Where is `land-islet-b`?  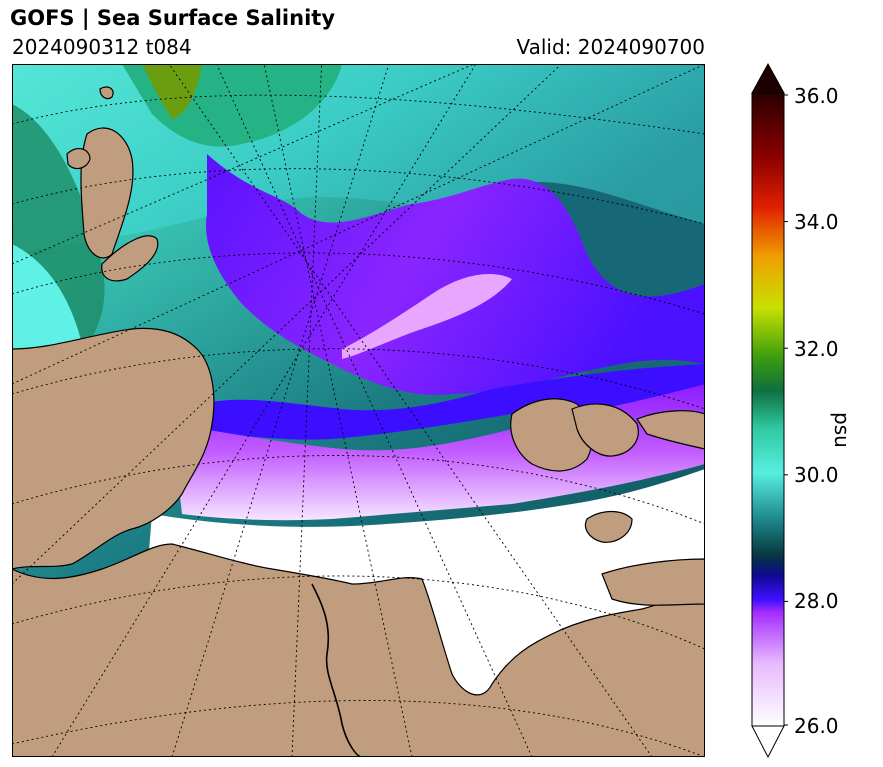 land-islet-b is located at coordinates (106, 93).